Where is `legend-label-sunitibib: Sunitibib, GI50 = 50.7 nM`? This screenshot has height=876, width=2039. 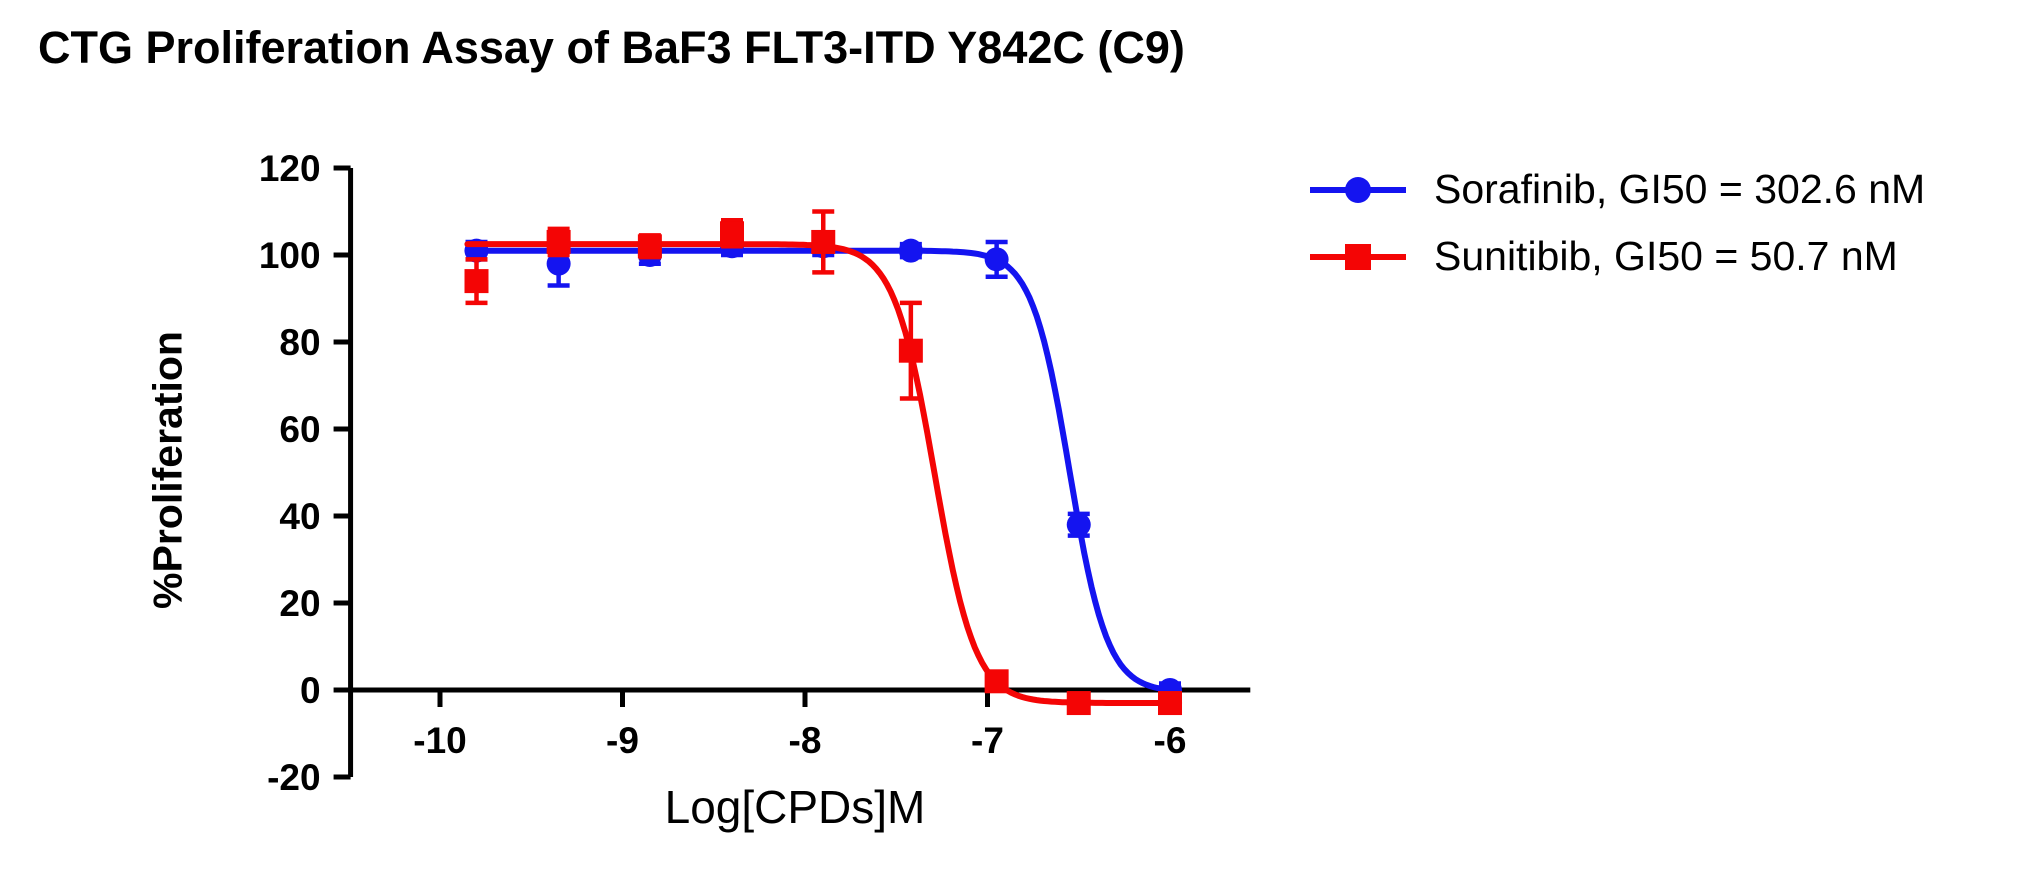
legend-label-sunitibib: Sunitibib, GI50 = 50.7 nM is located at coordinates (1666, 256).